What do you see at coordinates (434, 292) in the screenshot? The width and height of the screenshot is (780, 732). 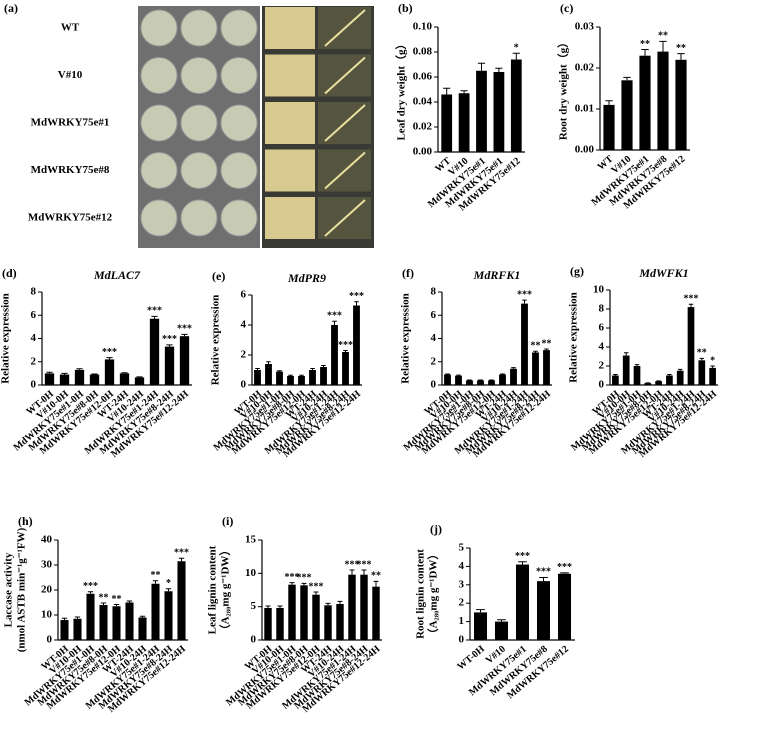 I see `y-tick-label: 8` at bounding box center [434, 292].